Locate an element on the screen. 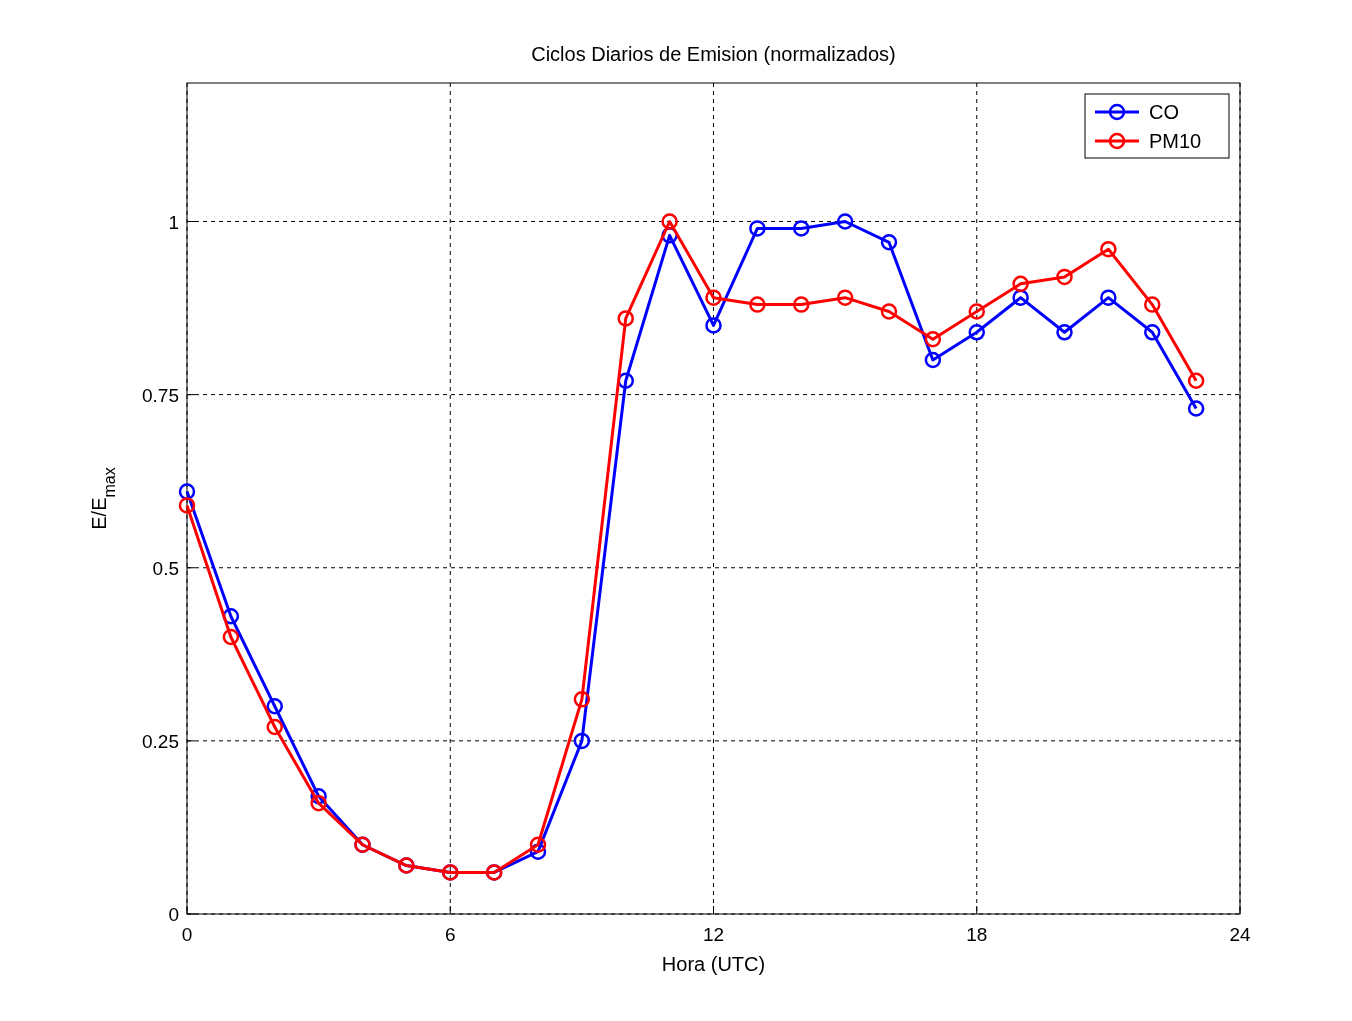  y-tick-label: 0 is located at coordinates (173, 914).